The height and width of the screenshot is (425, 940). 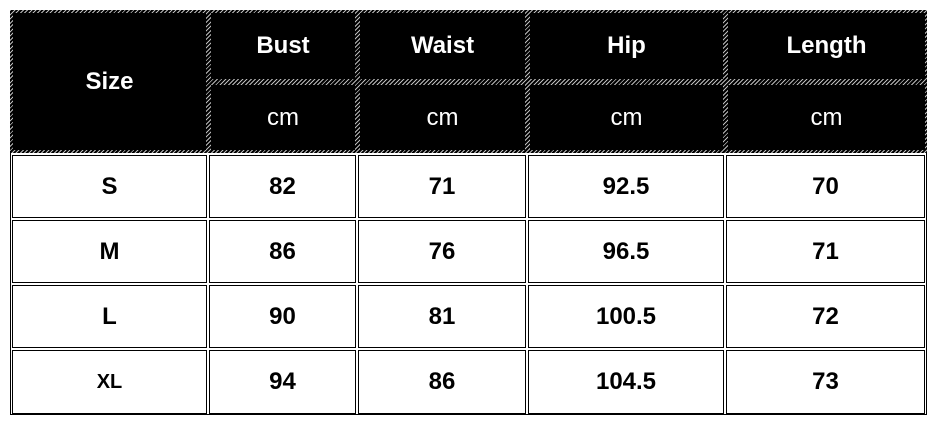 I want to click on size-cell: S, so click(x=109, y=186).